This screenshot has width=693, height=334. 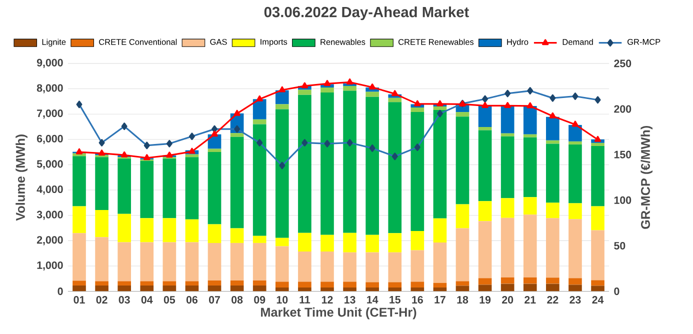 What do you see at coordinates (577, 41) in the screenshot?
I see `legend-label: Demand` at bounding box center [577, 41].